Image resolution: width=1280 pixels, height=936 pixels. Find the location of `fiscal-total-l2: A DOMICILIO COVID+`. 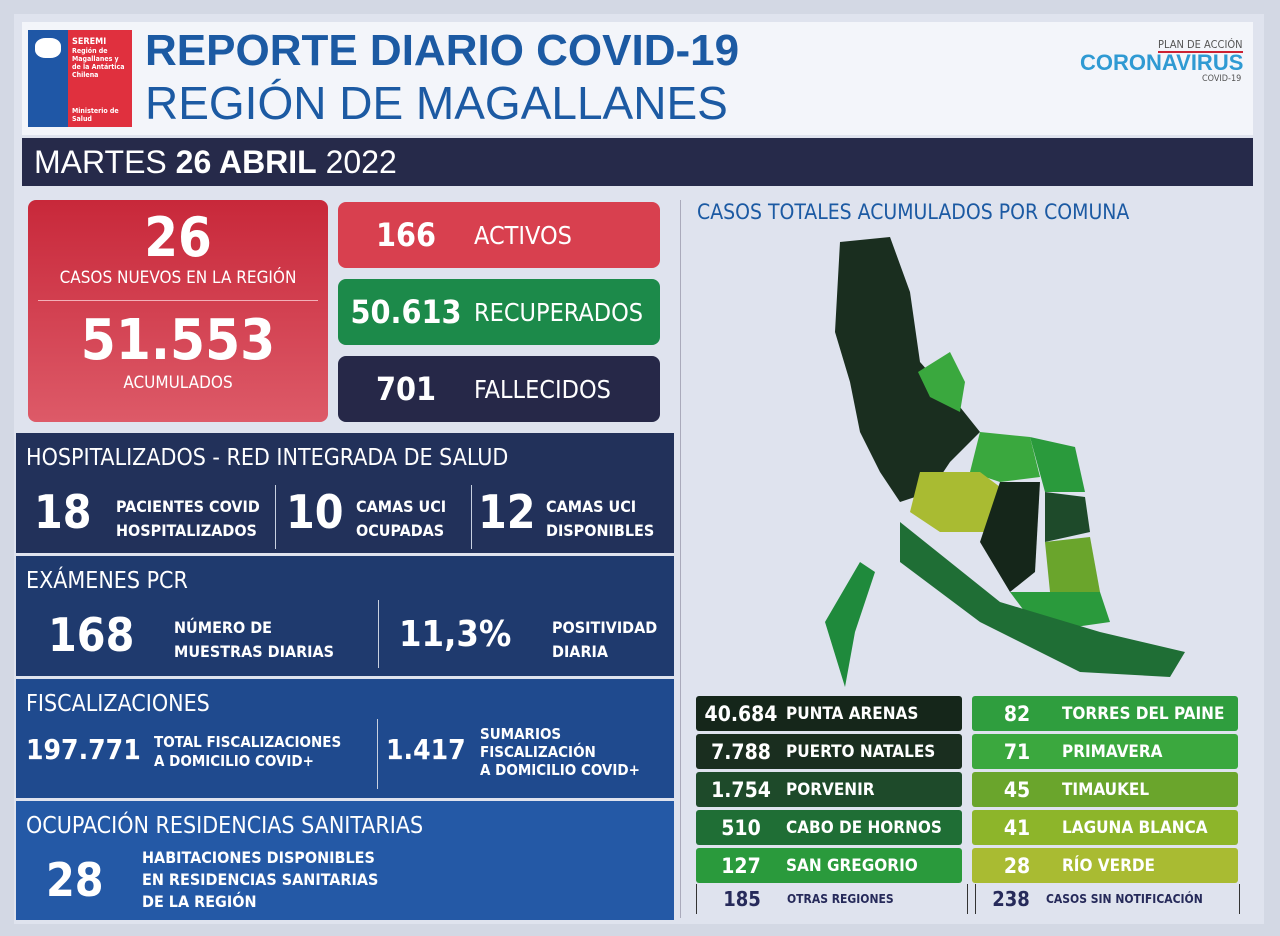

fiscal-total-l2: A DOMICILIO COVID+ is located at coordinates (234, 761).